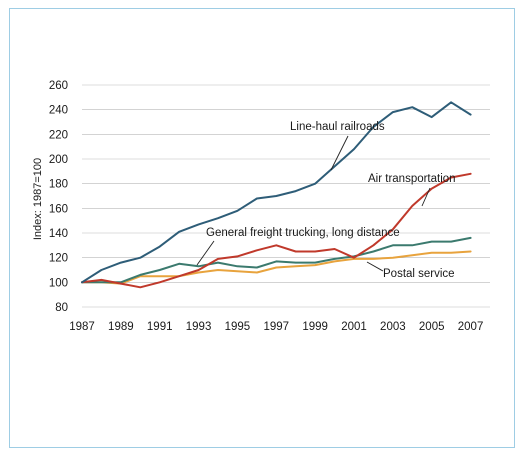 This screenshot has width=528, height=462. Describe the element at coordinates (354, 327) in the screenshot. I see `x-tick-label: 2001` at that location.